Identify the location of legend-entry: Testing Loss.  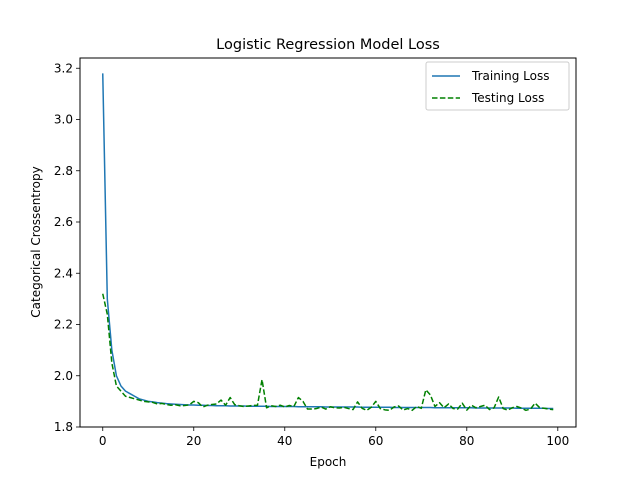
(507, 98).